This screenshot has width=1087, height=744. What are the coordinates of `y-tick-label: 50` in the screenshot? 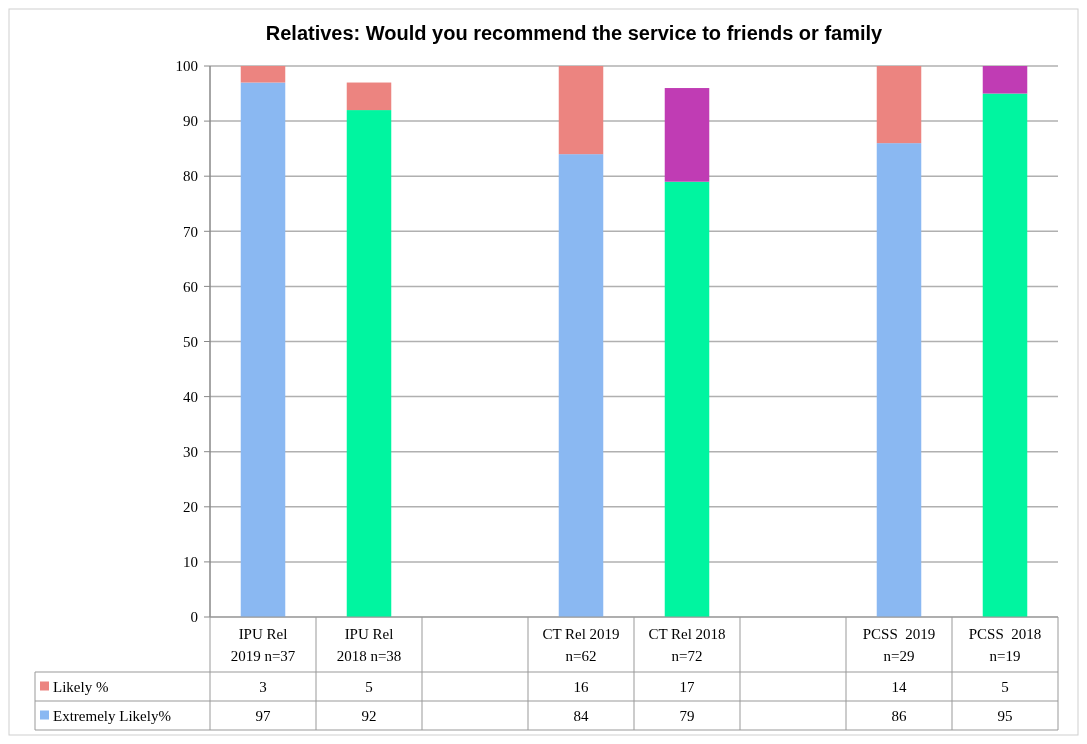 It's located at (190, 341).